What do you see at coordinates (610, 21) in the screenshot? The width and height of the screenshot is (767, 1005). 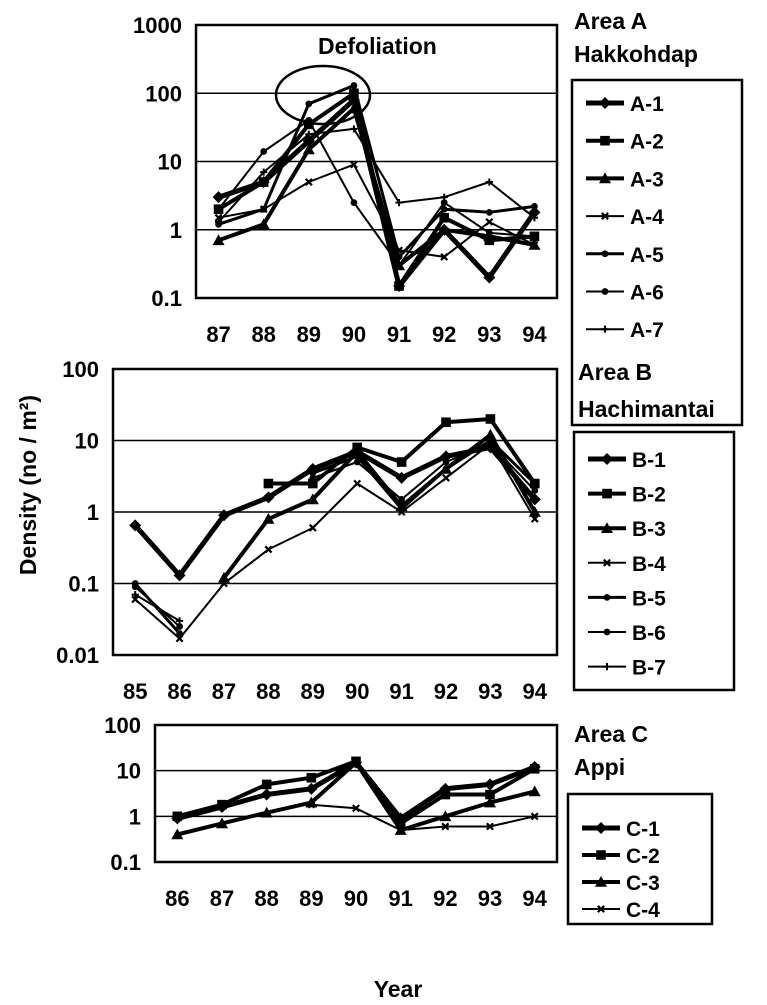 I see `panel-title: Area A` at bounding box center [610, 21].